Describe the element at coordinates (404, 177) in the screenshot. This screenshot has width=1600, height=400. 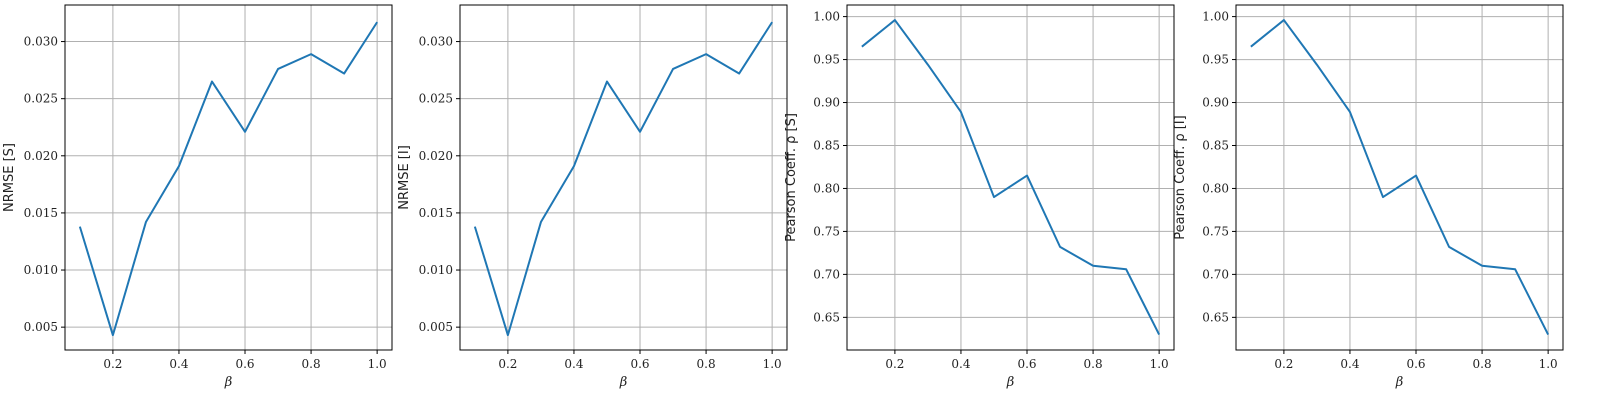
I see `y-axis-label: NRMSE [I]` at that location.